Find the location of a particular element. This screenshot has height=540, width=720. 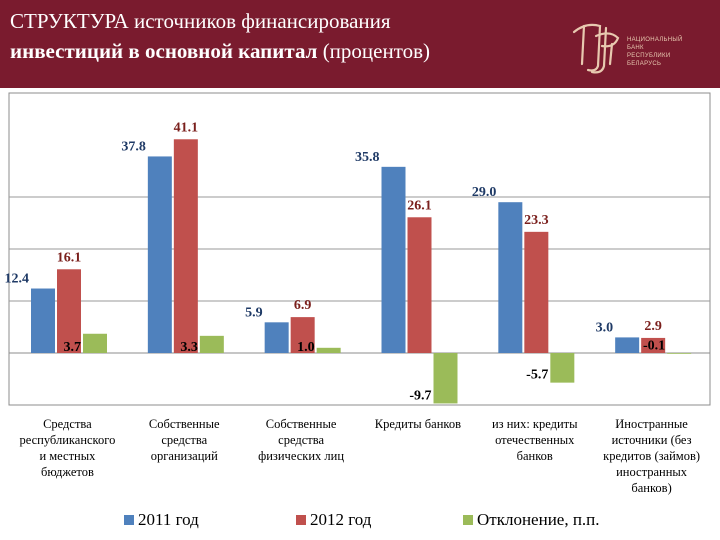

category-label: Собственные средства организаций is located at coordinates (184, 440).